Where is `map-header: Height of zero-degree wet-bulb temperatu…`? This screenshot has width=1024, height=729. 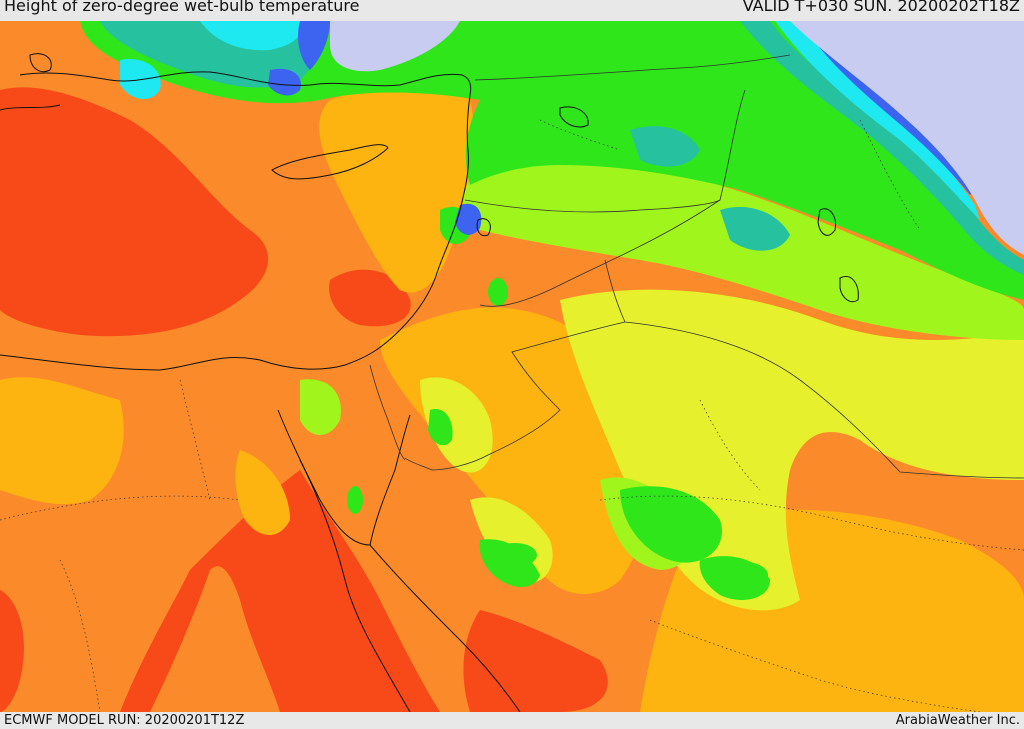
map-header: Height of zero-degree wet-bulb temperatu… is located at coordinates (512, 10).